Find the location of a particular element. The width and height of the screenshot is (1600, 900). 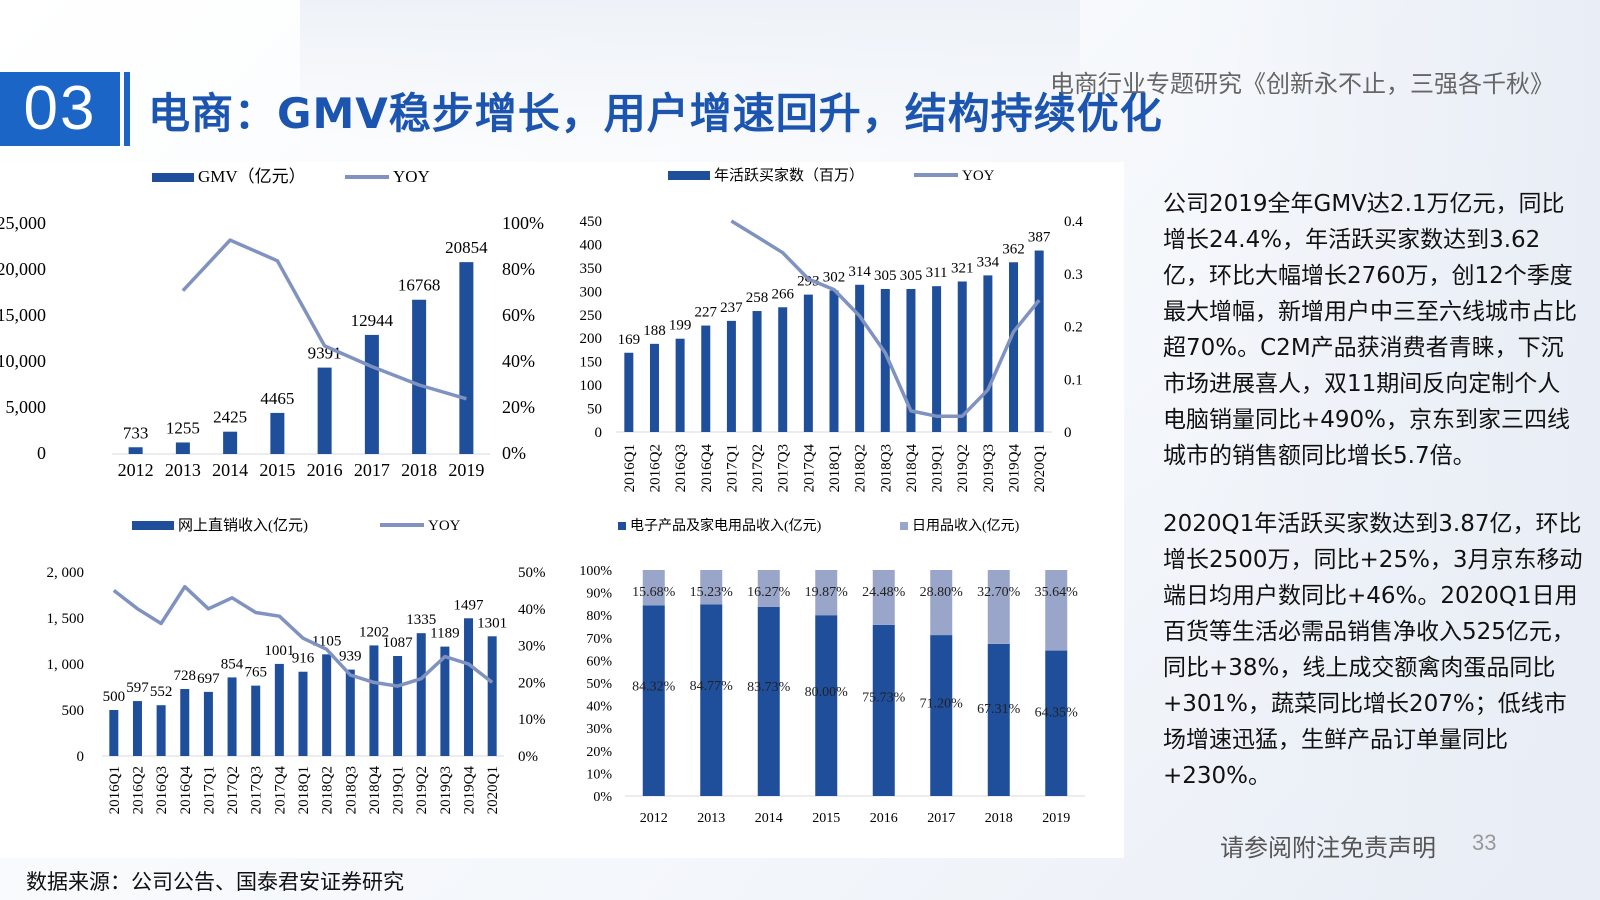

x-tick-label: 2018 is located at coordinates (419, 470).